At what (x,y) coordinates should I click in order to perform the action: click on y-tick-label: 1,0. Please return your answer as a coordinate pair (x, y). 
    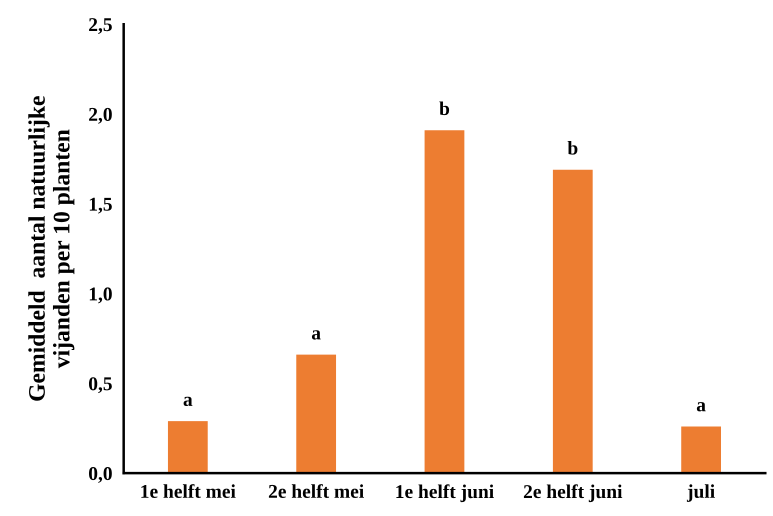
    Looking at the image, I should click on (101, 295).